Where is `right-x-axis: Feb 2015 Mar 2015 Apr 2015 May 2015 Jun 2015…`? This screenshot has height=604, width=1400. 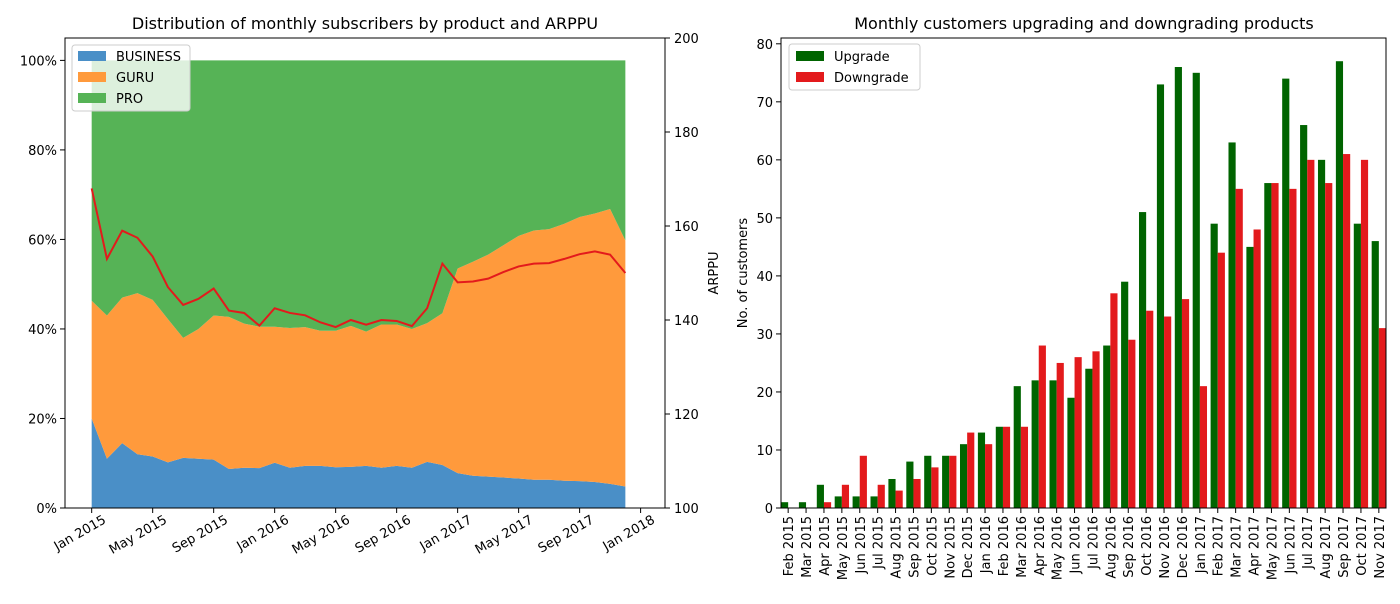 right-x-axis: Feb 2015 Mar 2015 Apr 2015 May 2015 Jun 2015… is located at coordinates (1085, 544).